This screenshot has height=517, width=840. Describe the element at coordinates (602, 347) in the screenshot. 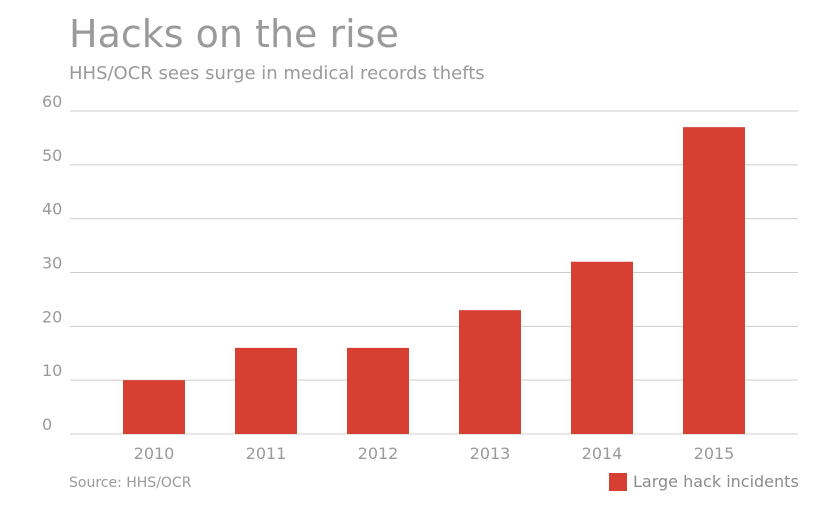

I see `bar-2014` at that location.